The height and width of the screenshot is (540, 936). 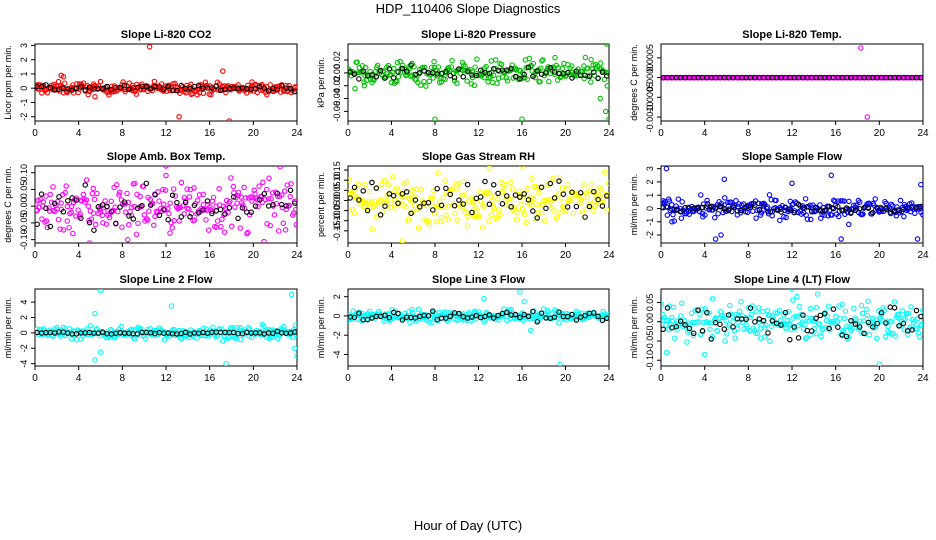 What do you see at coordinates (880, 133) in the screenshot?
I see `x-tick-label: 20` at bounding box center [880, 133].